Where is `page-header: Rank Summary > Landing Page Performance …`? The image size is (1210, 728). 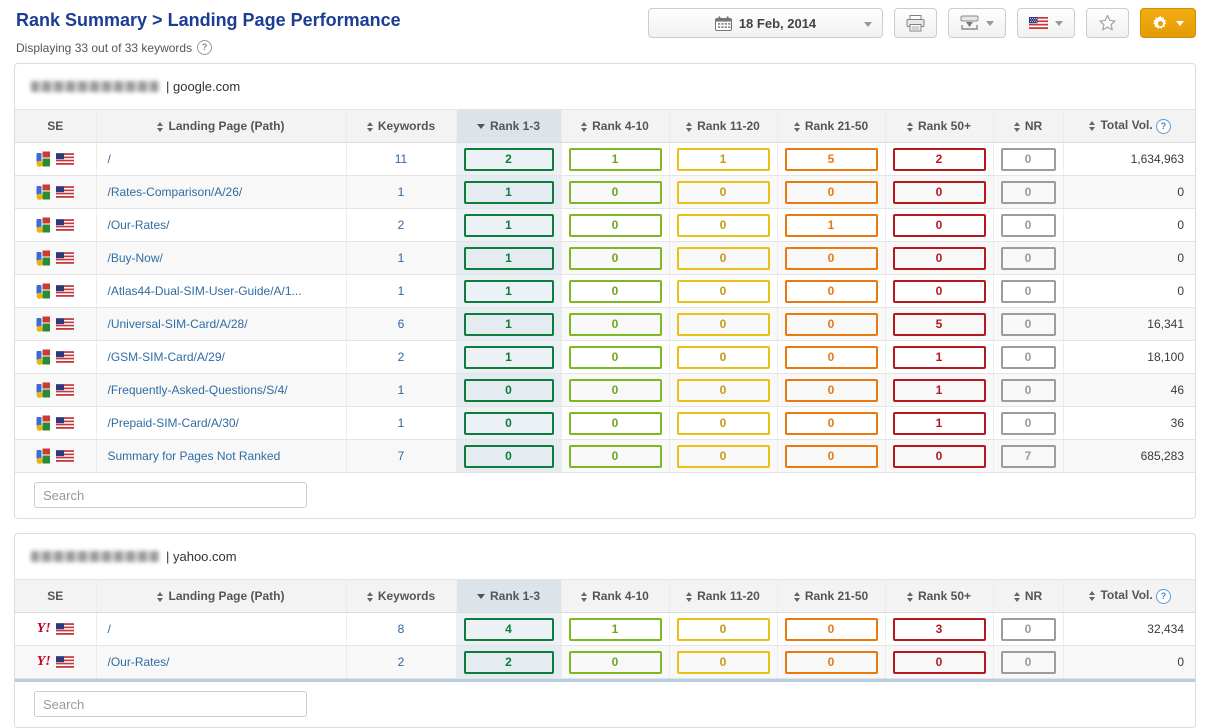
page-header: Rank Summary > Landing Page Performance … is located at coordinates (605, 31).